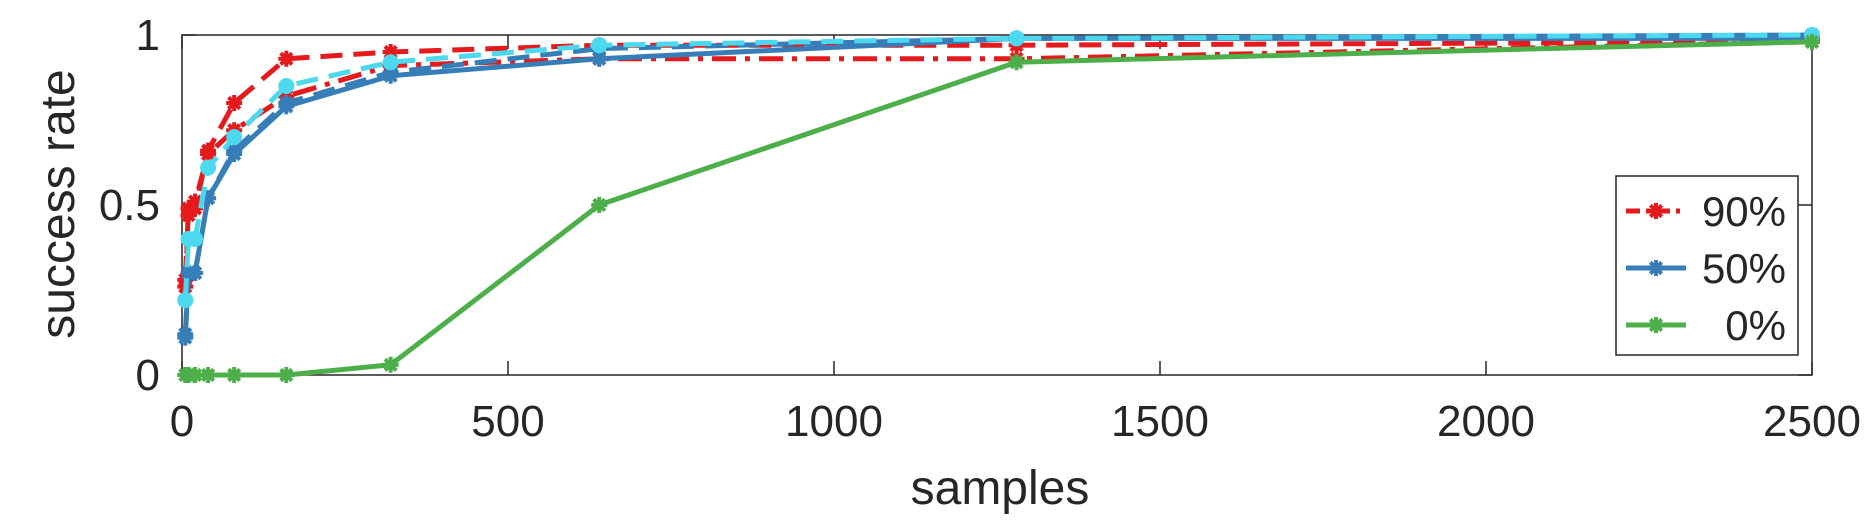 The image size is (1866, 525). What do you see at coordinates (1812, 421) in the screenshot?
I see `x-tick-label: 2500` at bounding box center [1812, 421].